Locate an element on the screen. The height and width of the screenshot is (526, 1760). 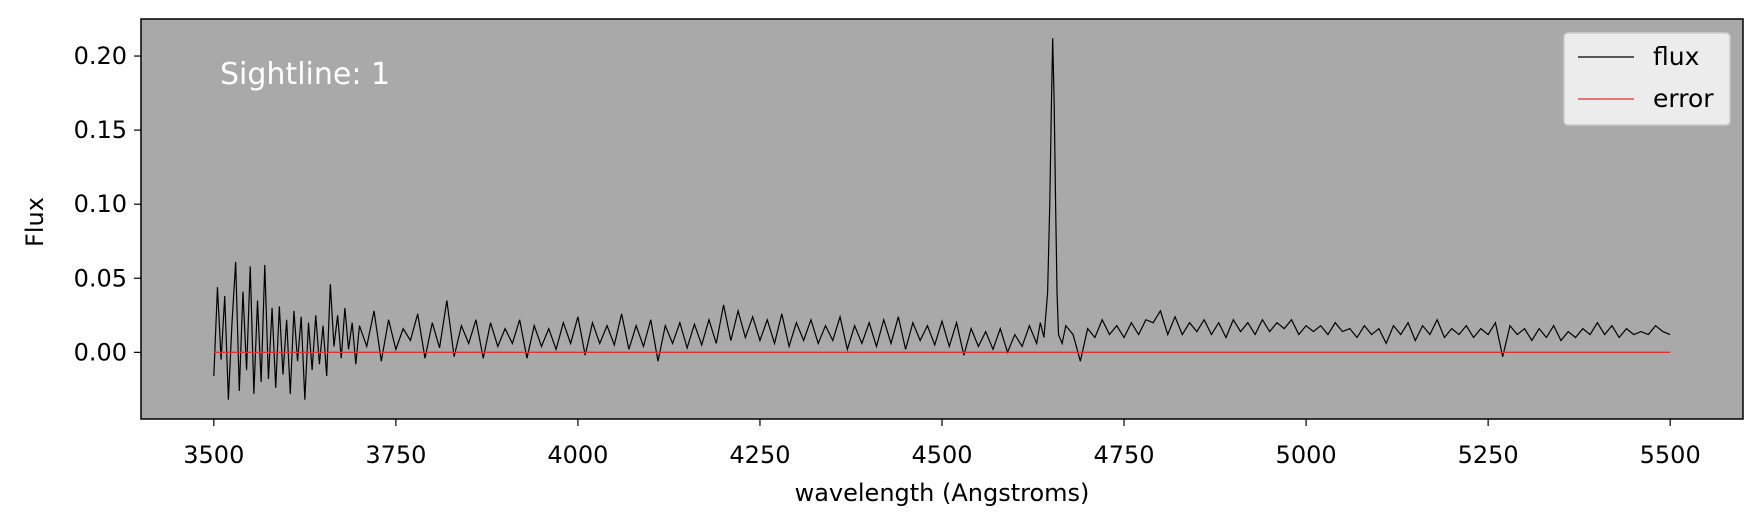
x-axis-label: wavelength (Angstroms) is located at coordinates (942, 493).